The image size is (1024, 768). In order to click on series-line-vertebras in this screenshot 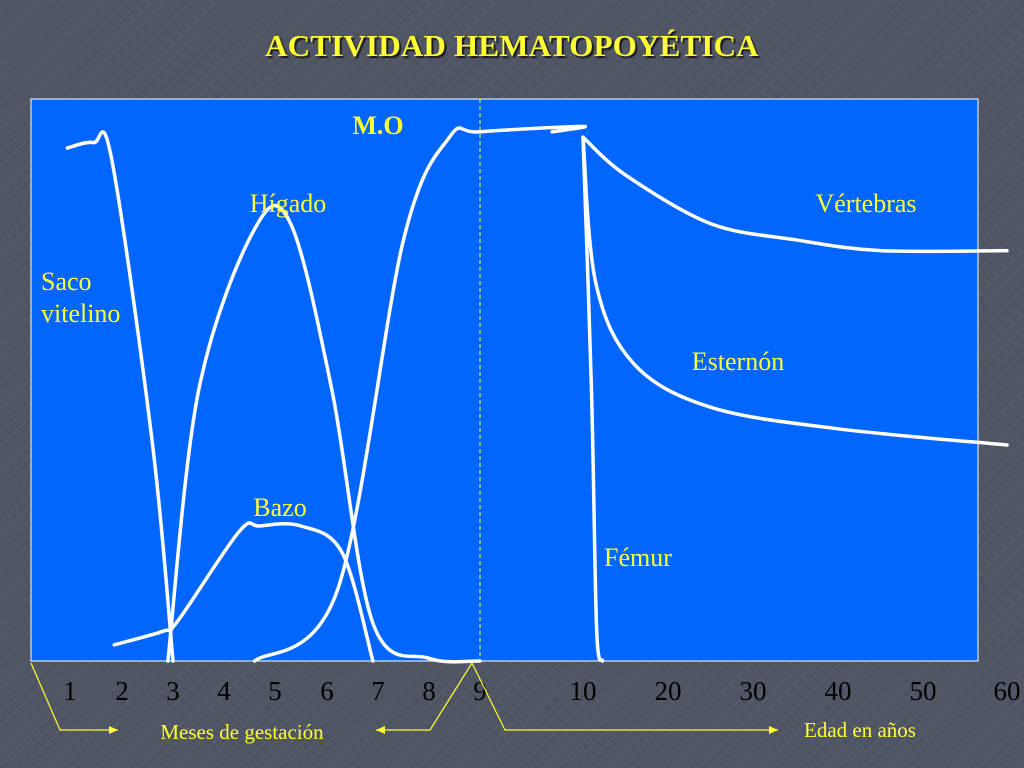, I will do `click(795, 194)`.